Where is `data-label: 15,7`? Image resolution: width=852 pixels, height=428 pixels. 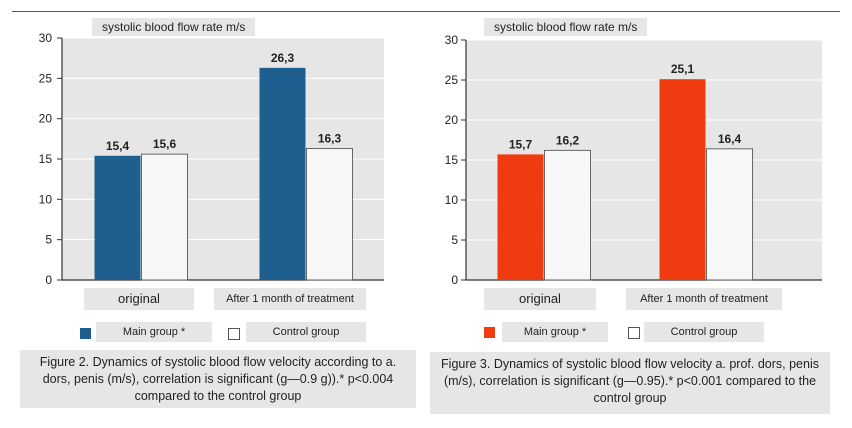 data-label: 15,7 is located at coordinates (521, 144).